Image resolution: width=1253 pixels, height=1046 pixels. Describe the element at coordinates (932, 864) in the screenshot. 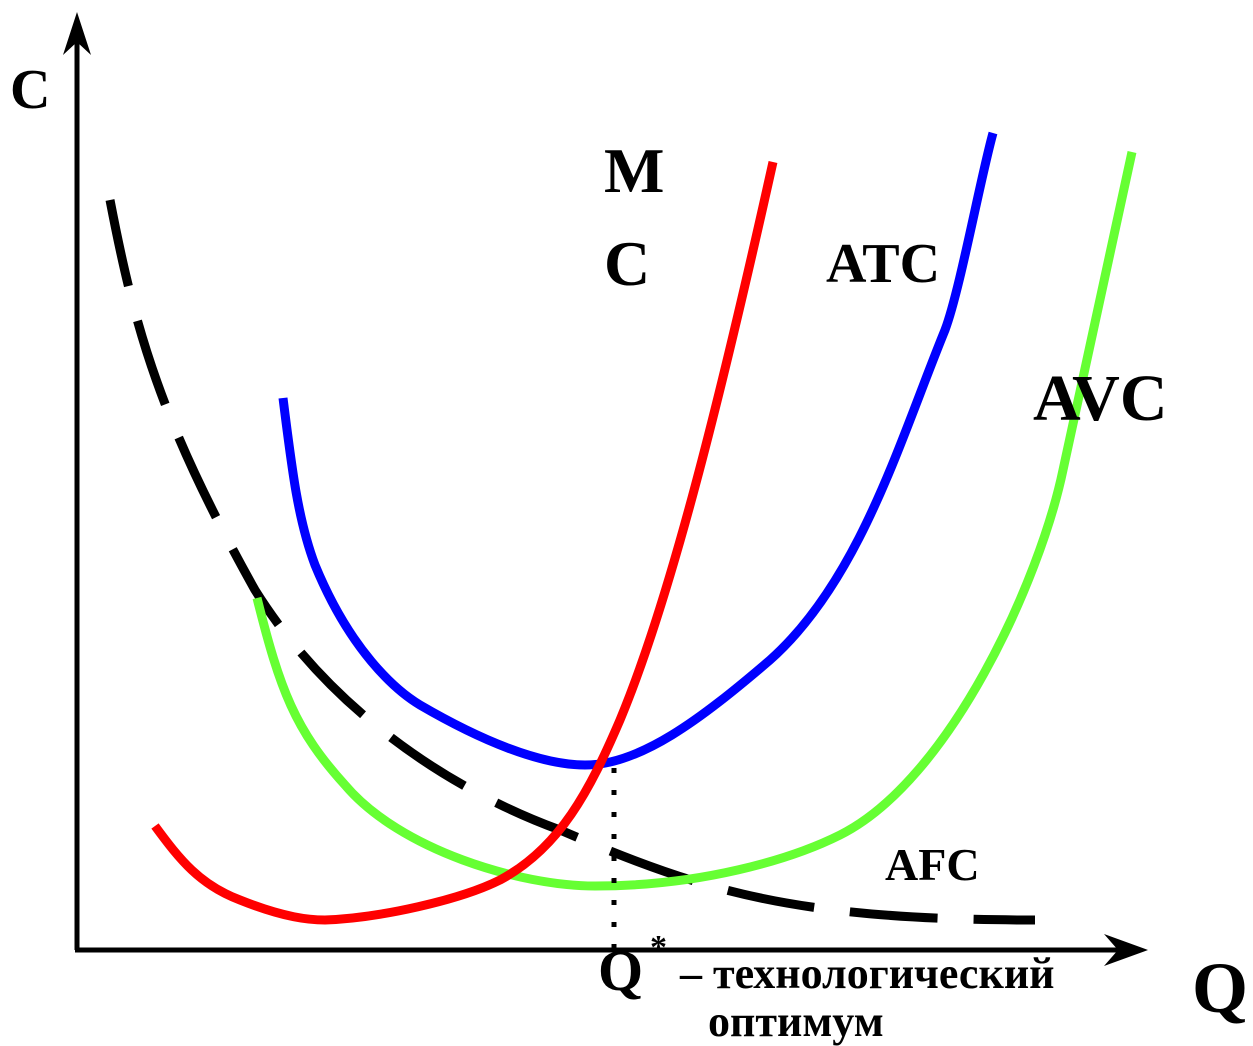

I see `afc-label: AFC` at that location.